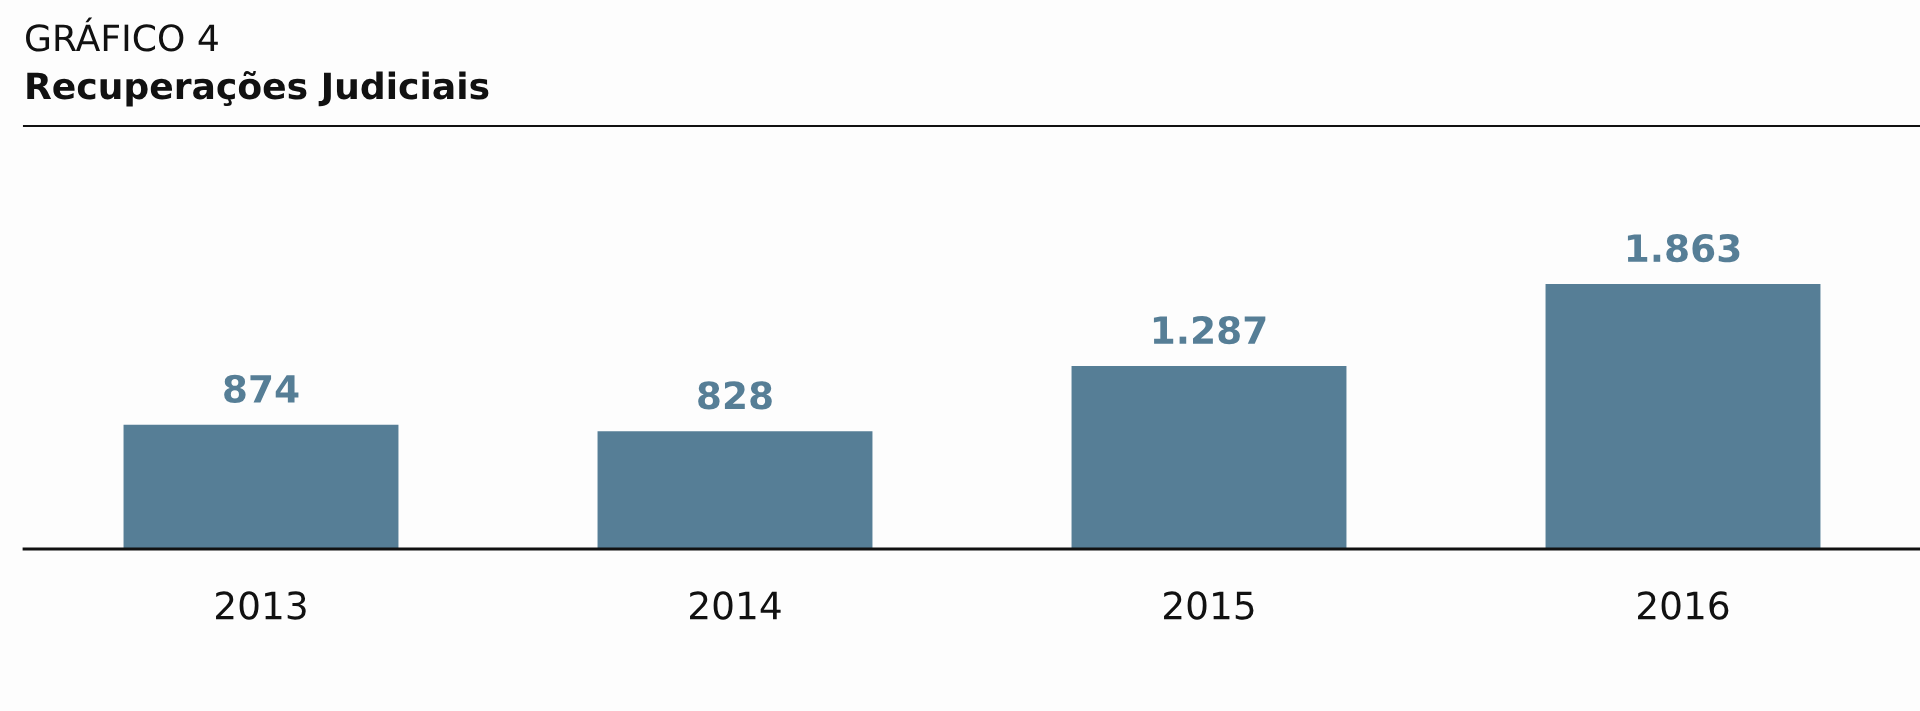 Image resolution: width=1920 pixels, height=711 pixels. Describe the element at coordinates (122, 34) in the screenshot. I see `chart-title: GRÁFICO 4` at that location.